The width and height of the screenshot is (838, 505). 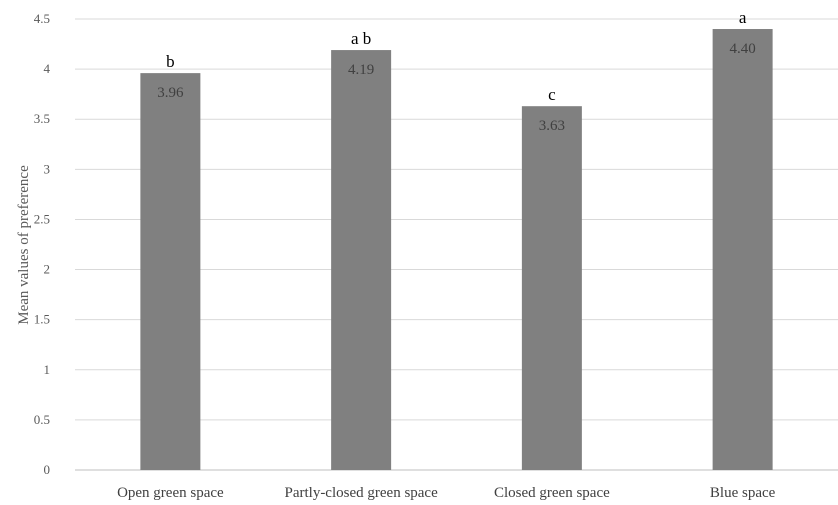 I want to click on y-tick-label: 3.5, so click(x=42, y=118).